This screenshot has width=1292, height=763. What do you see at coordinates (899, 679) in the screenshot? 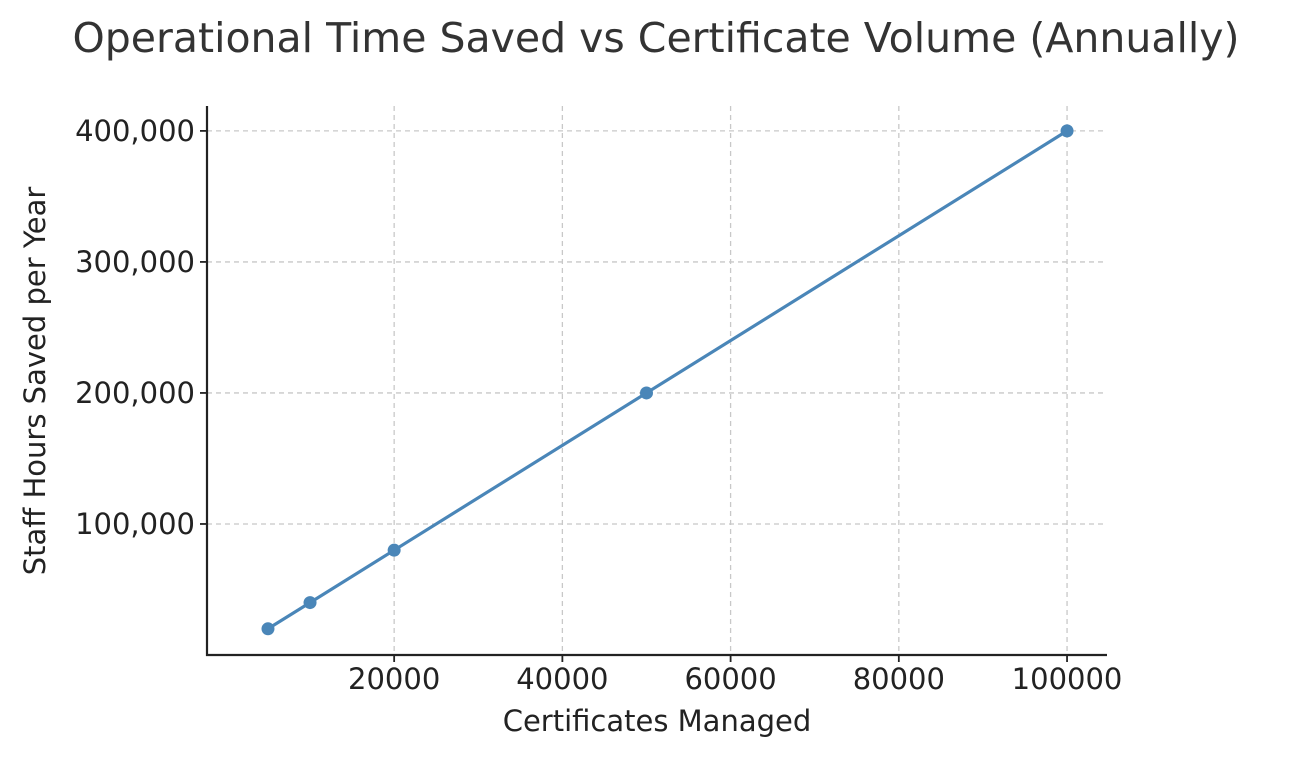
I see `x-tick-label: 80000` at bounding box center [899, 679].